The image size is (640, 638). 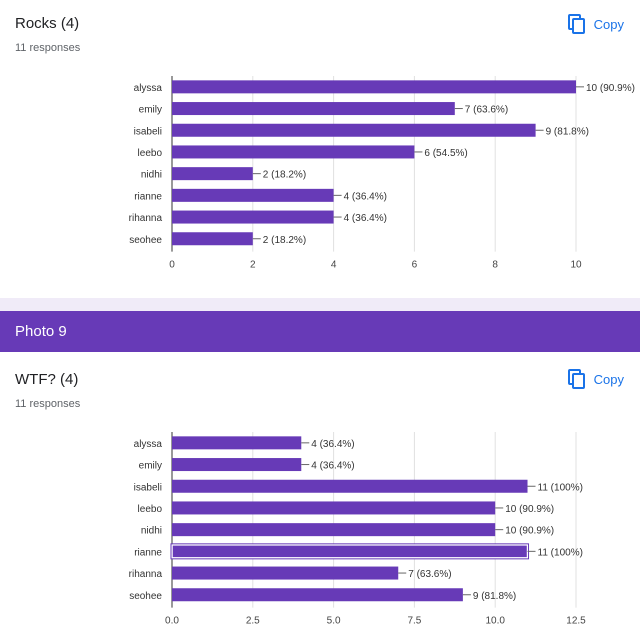 I want to click on data-label: 6 (54.5%), so click(x=445, y=153).